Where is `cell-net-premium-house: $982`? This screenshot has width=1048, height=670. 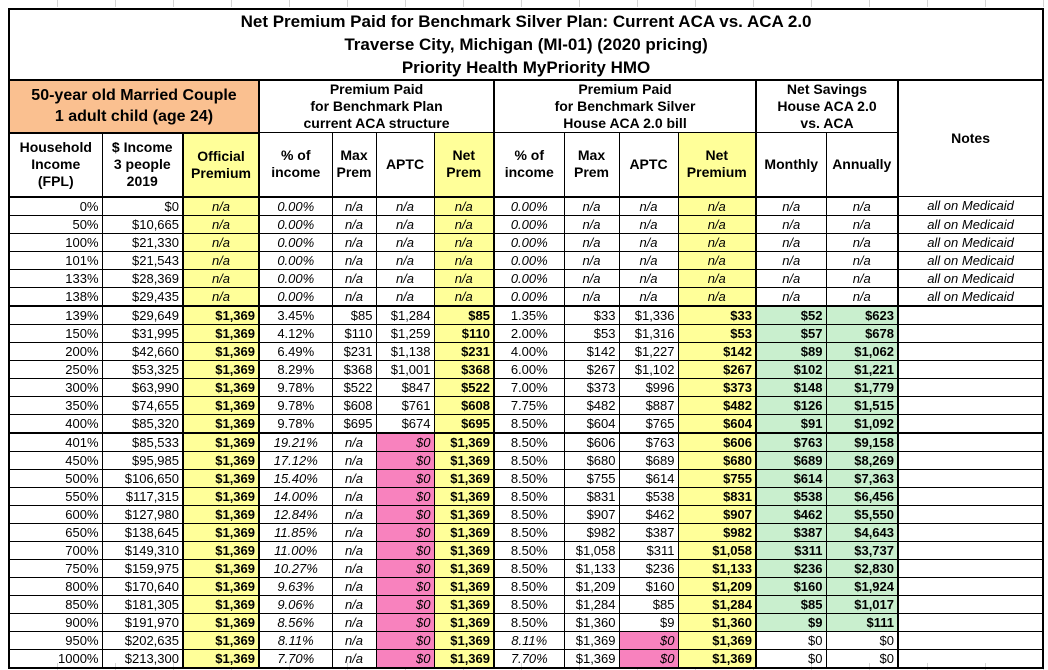 cell-net-premium-house: $982 is located at coordinates (717, 532).